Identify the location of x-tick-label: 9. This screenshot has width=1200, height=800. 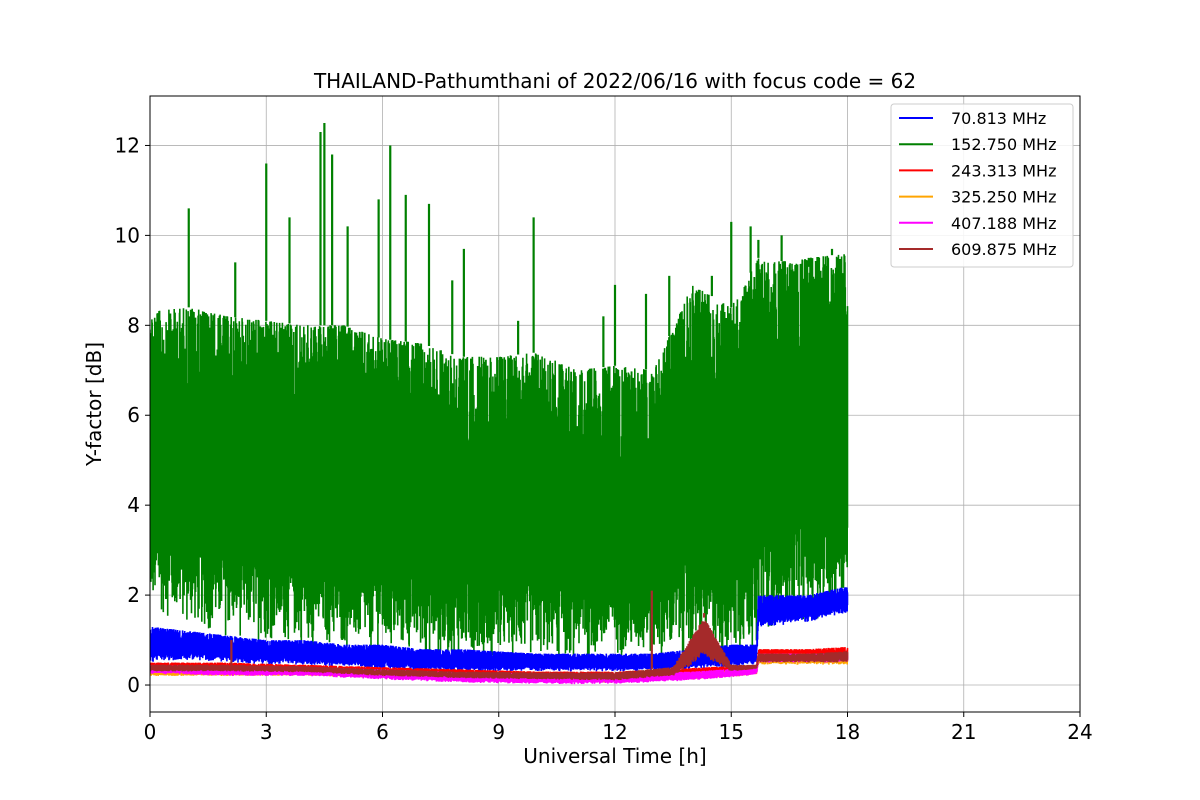
(498, 732).